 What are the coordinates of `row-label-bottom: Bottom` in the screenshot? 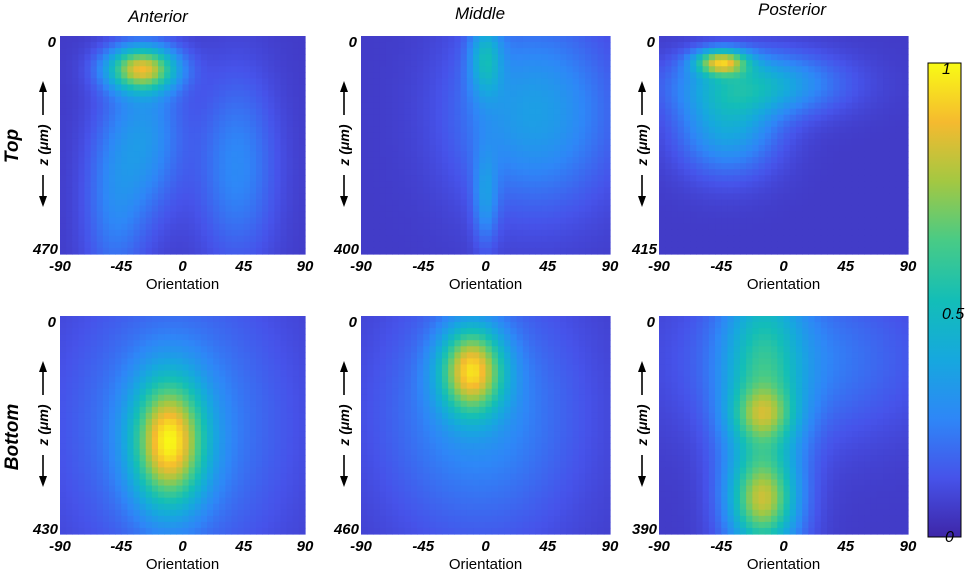 It's located at (12, 437).